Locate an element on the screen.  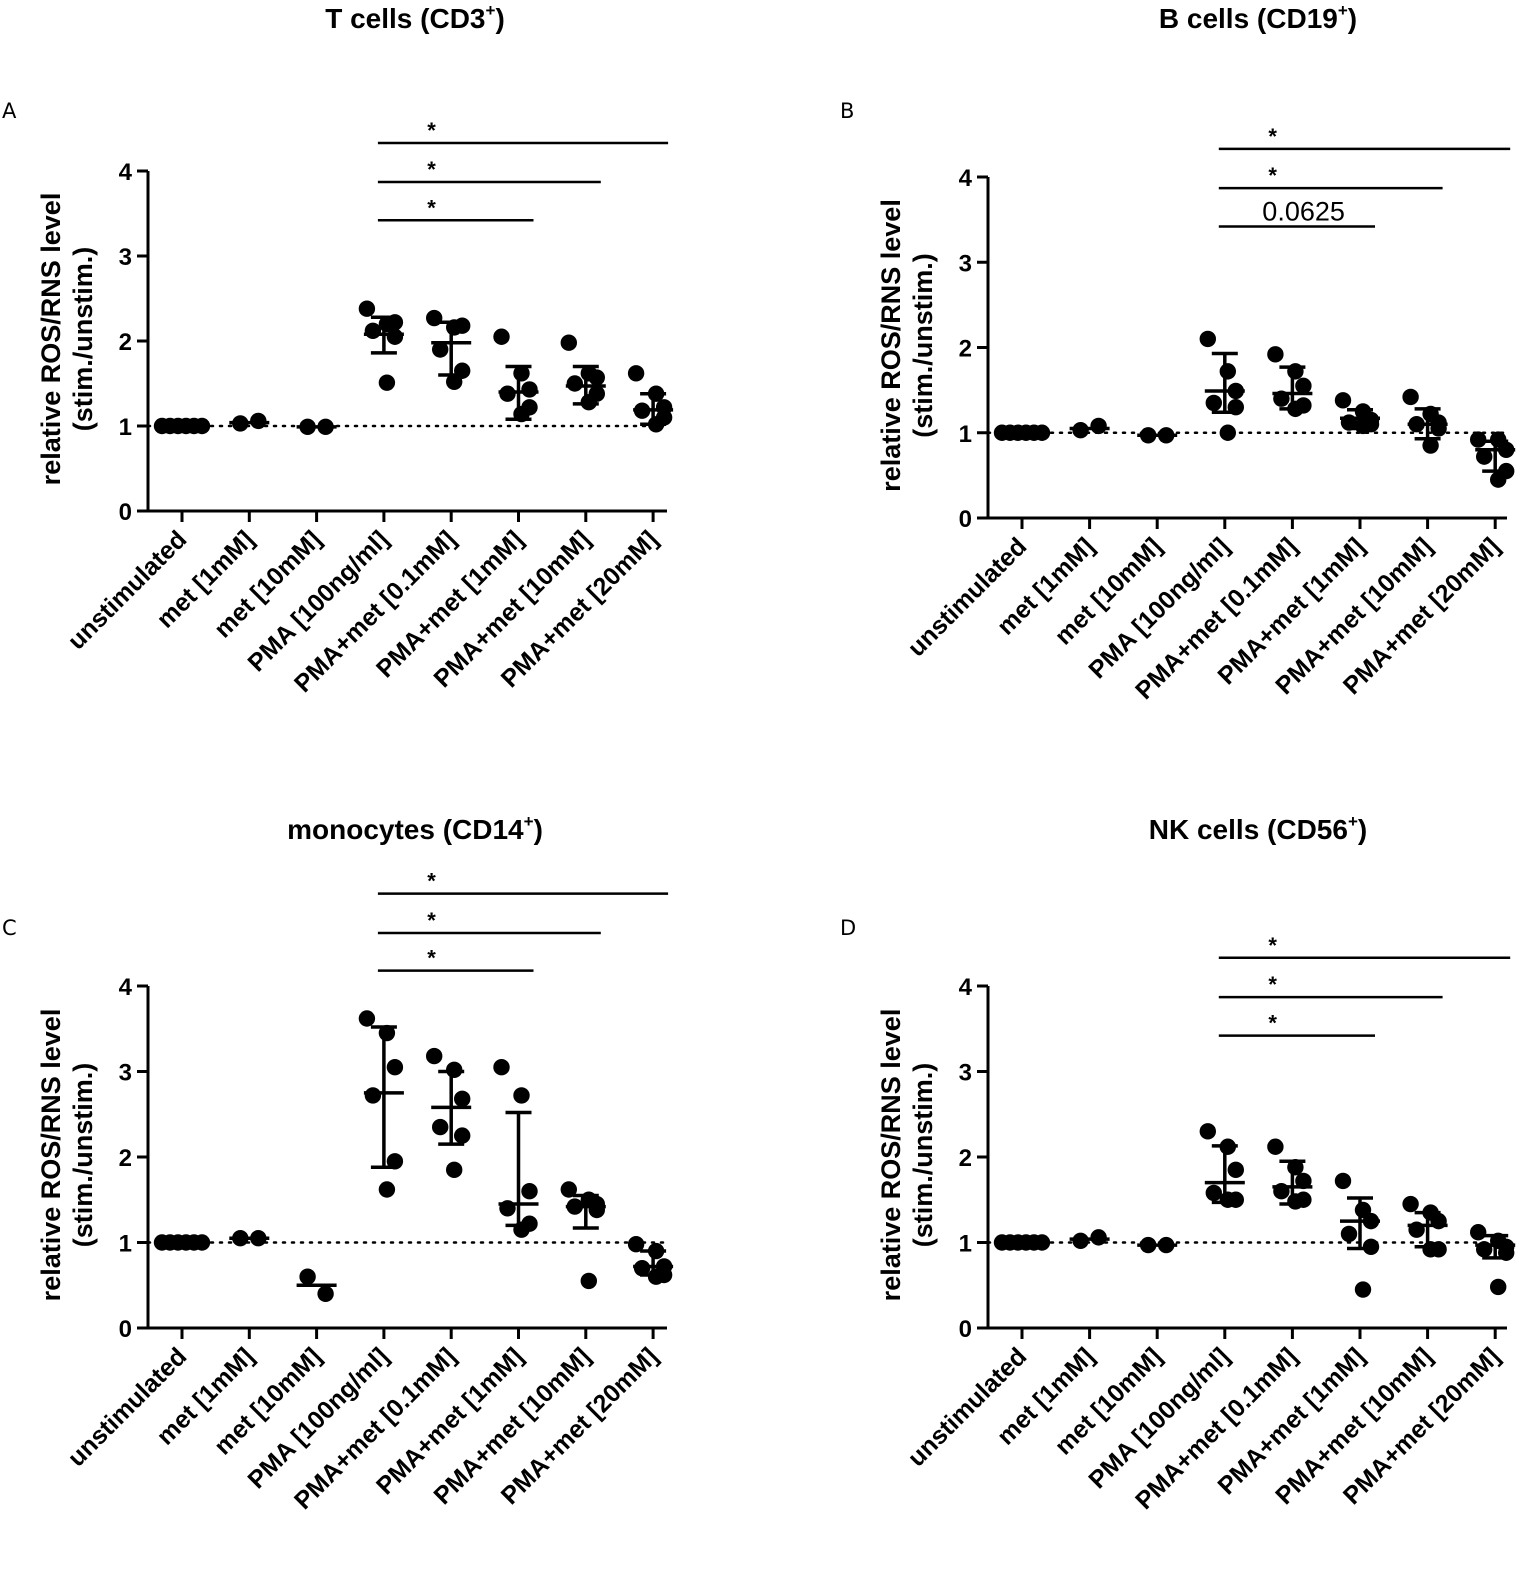
panel-letter: A is located at coordinates (9, 111).